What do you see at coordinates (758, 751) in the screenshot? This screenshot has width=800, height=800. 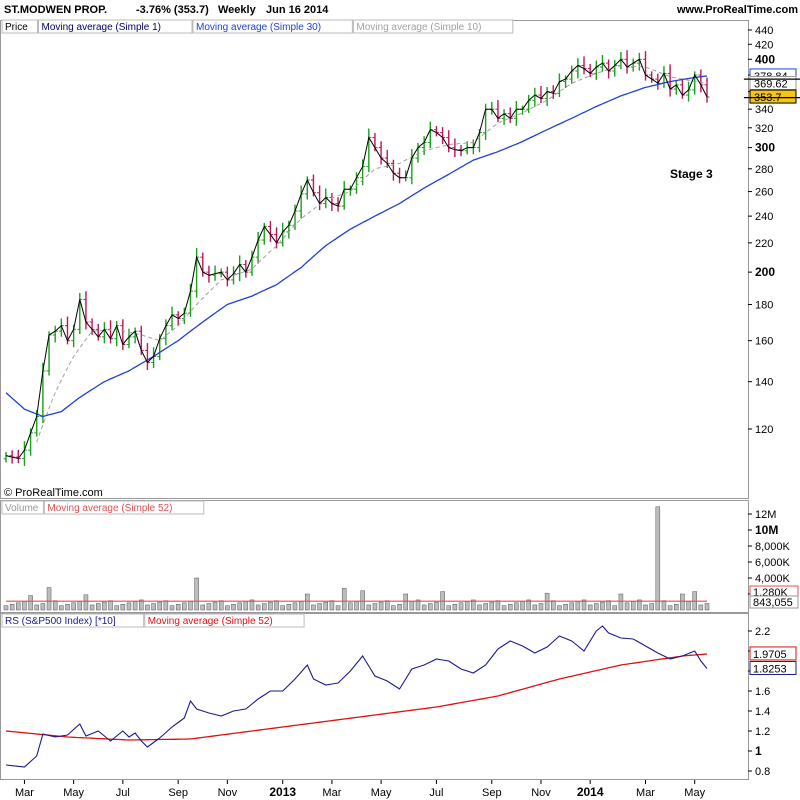 I see `rs-tick-label: 1` at bounding box center [758, 751].